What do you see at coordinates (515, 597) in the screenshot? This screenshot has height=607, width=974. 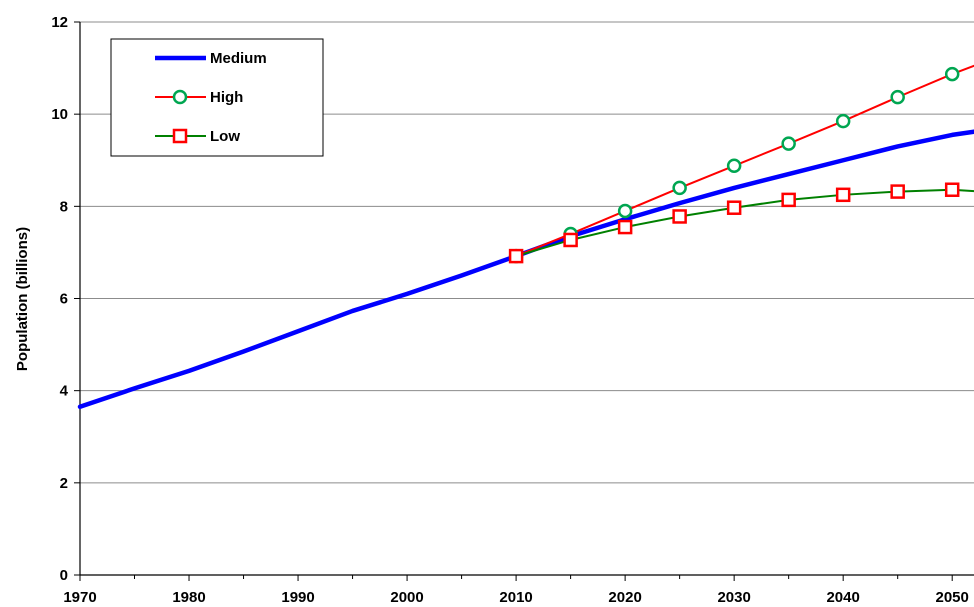 I see `x-tick-label: 2010` at bounding box center [515, 597].